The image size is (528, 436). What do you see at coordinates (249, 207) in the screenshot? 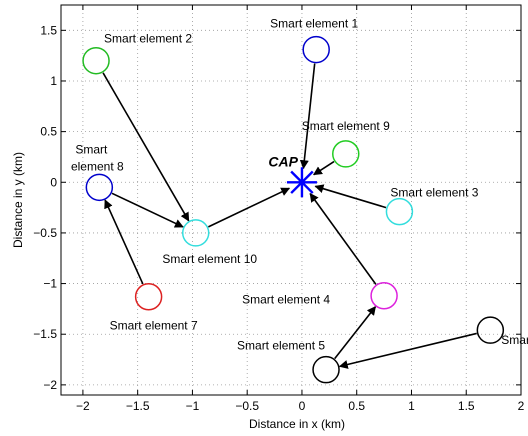
I see `link-arrow-10-to-cap` at bounding box center [249, 207].